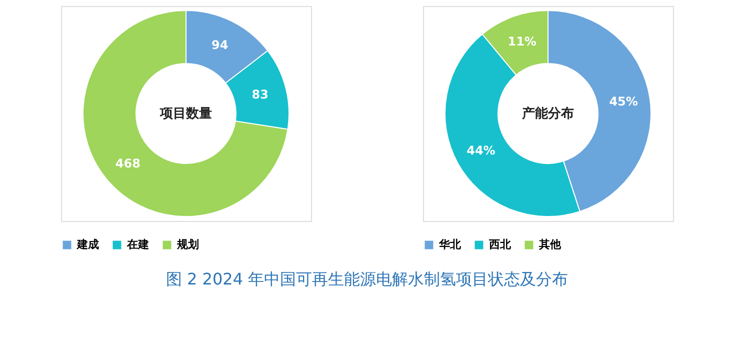 This screenshot has height=355, width=732. What do you see at coordinates (481, 150) in the screenshot?
I see `data-label: 44%` at bounding box center [481, 150].